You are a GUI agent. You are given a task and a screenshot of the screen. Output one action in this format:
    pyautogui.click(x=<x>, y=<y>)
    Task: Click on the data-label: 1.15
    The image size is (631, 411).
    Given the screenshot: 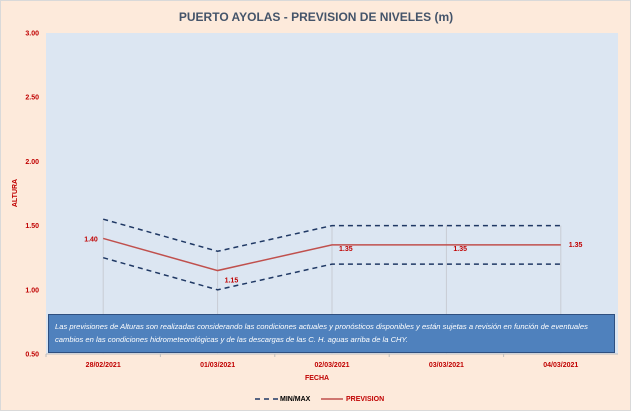 What is the action you would take?
    pyautogui.click(x=232, y=281)
    